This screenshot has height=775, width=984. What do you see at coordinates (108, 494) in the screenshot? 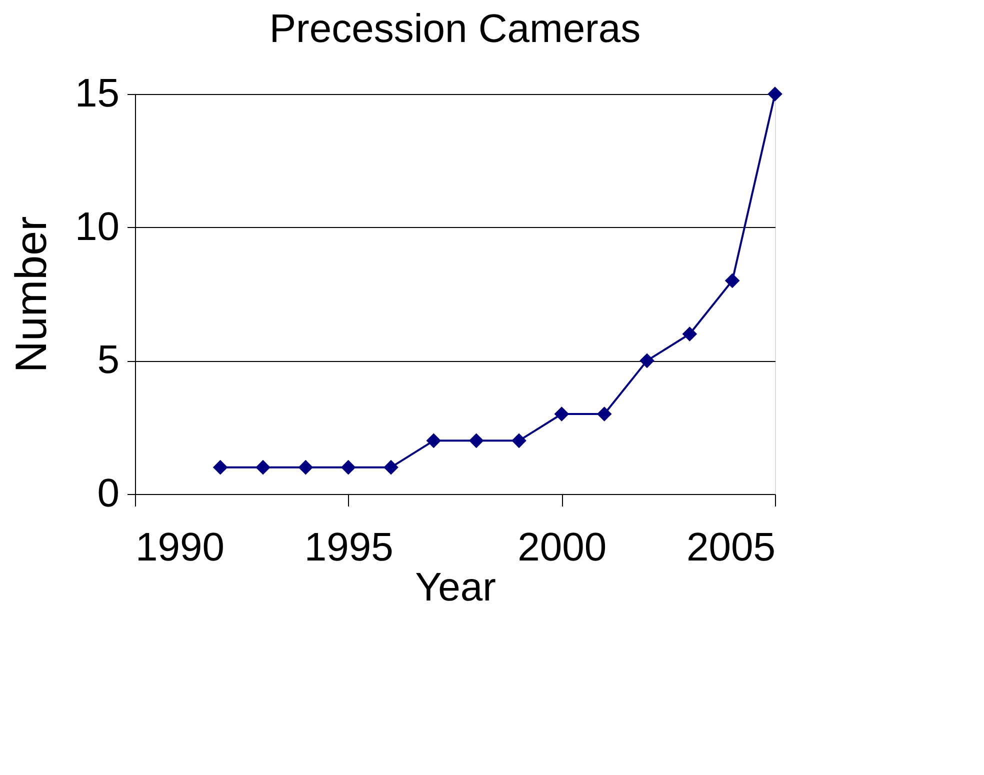
I see `y-tick-label: 0` at bounding box center [108, 494].